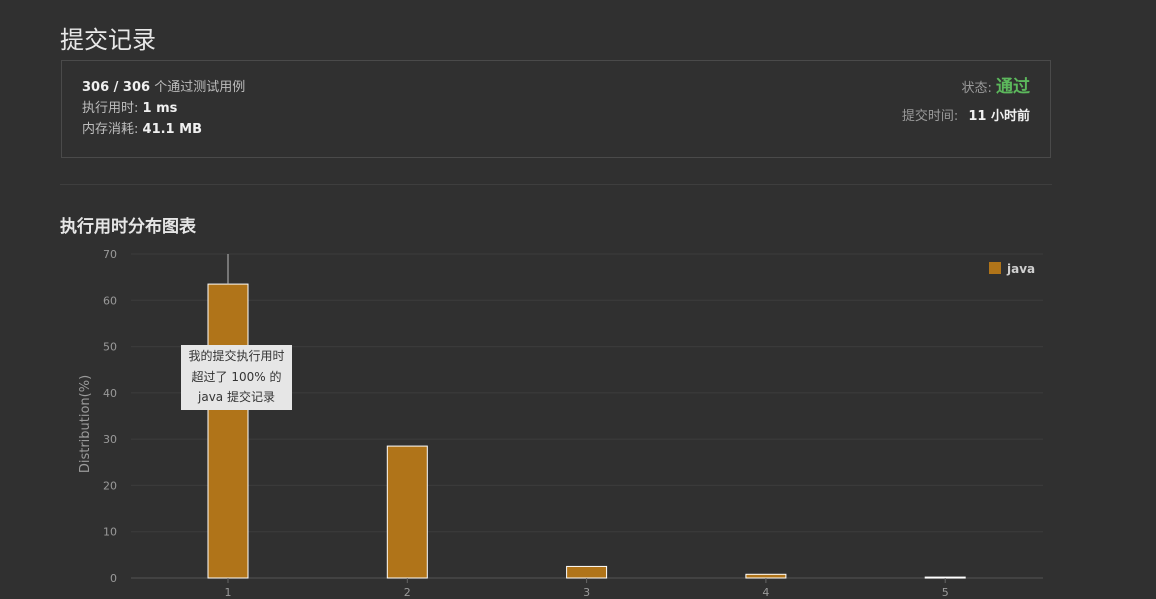 Image resolution: width=1156 pixels, height=599 pixels. Describe the element at coordinates (1020, 269) in the screenshot. I see `legend-label: java` at that location.